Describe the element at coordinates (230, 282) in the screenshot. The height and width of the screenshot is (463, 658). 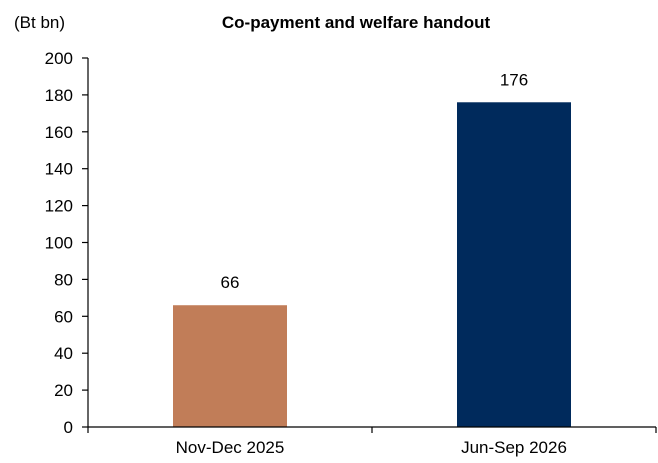
I see `data-label: 66` at that location.